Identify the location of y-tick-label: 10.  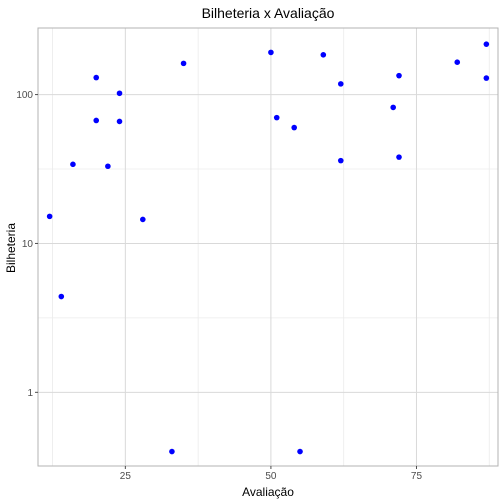
(28, 244).